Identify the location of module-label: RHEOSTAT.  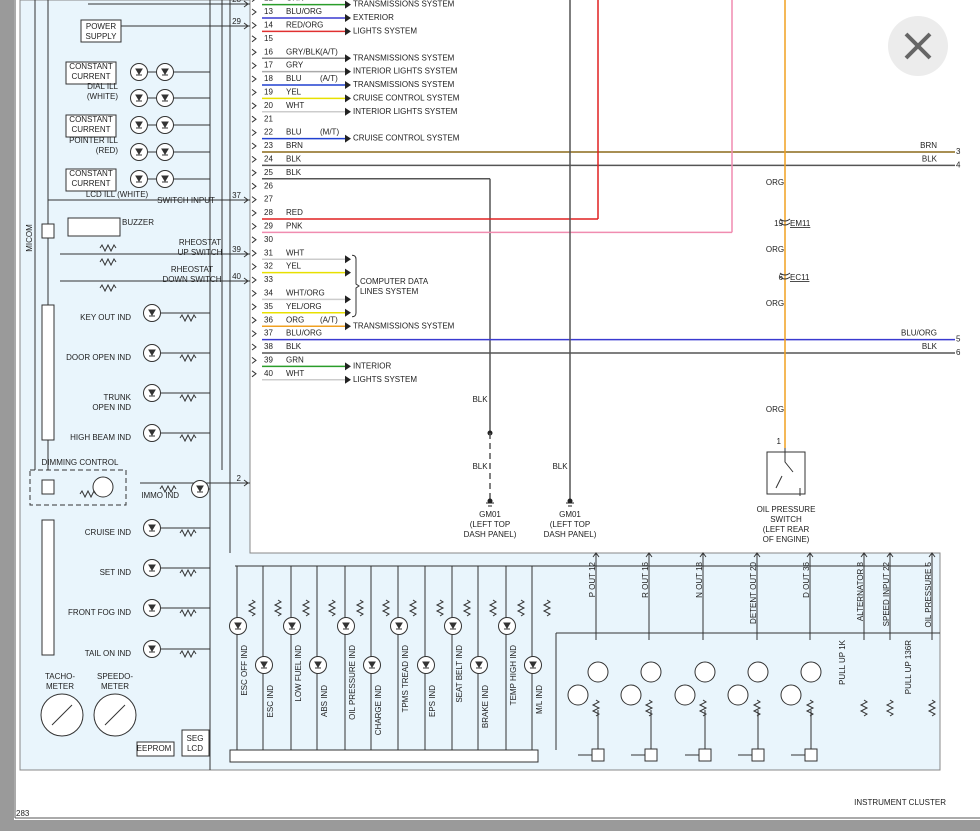
(192, 269).